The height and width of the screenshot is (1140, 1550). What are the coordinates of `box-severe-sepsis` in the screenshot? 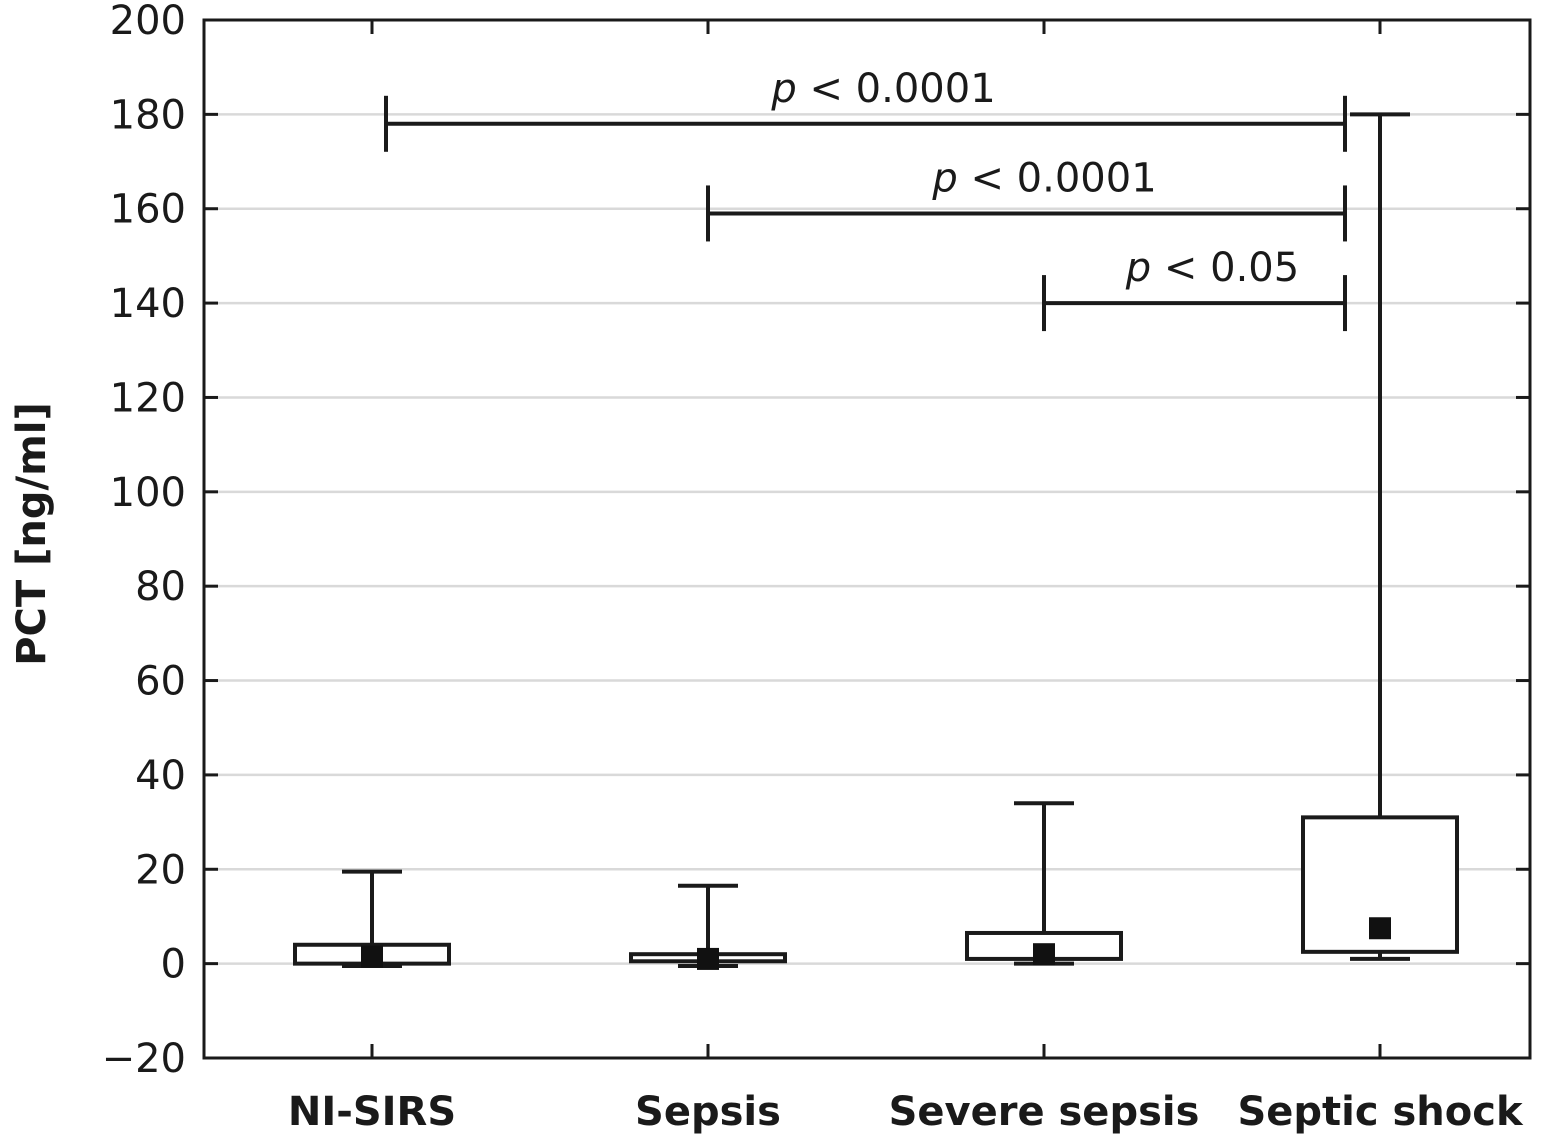 It's located at (1044, 883).